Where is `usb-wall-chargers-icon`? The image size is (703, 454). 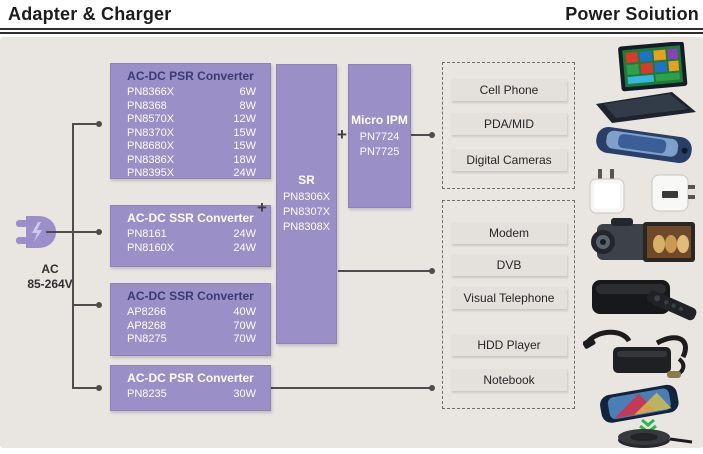 usb-wall-chargers-icon is located at coordinates (642, 192).